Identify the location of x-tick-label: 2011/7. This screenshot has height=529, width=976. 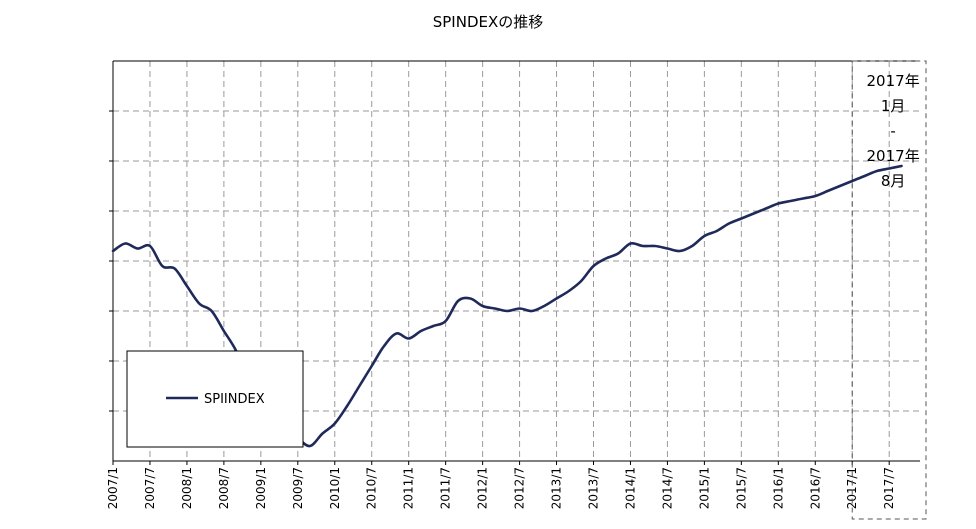
(446, 488).